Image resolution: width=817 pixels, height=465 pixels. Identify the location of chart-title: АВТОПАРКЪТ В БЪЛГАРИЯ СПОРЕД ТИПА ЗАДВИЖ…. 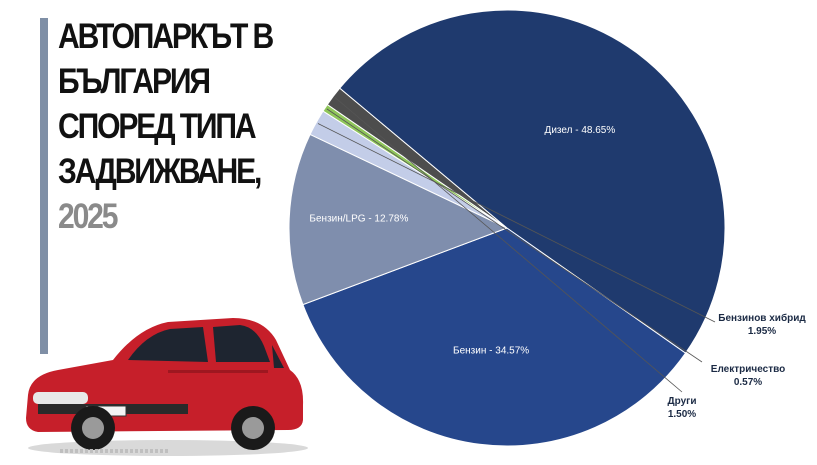
(183, 126).